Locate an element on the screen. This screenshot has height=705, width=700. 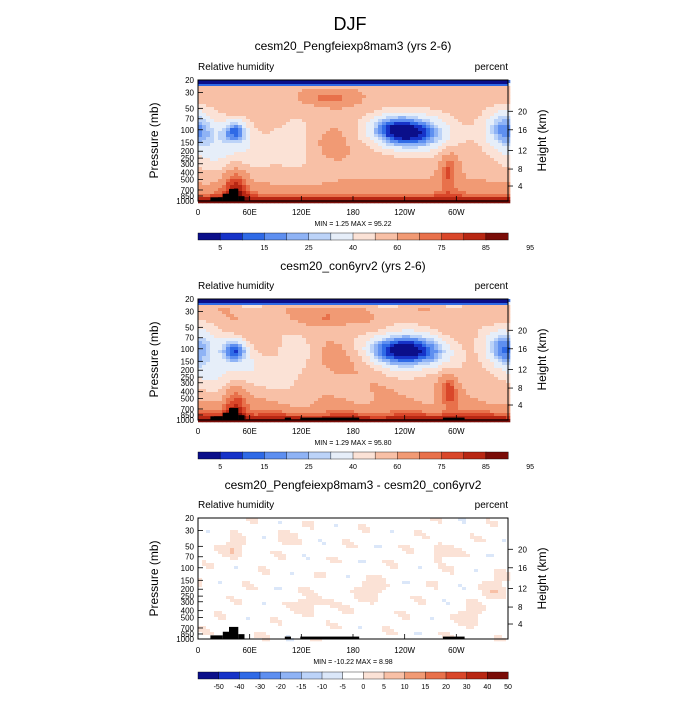
pressure-tick-label: 200 is located at coordinates (188, 370).